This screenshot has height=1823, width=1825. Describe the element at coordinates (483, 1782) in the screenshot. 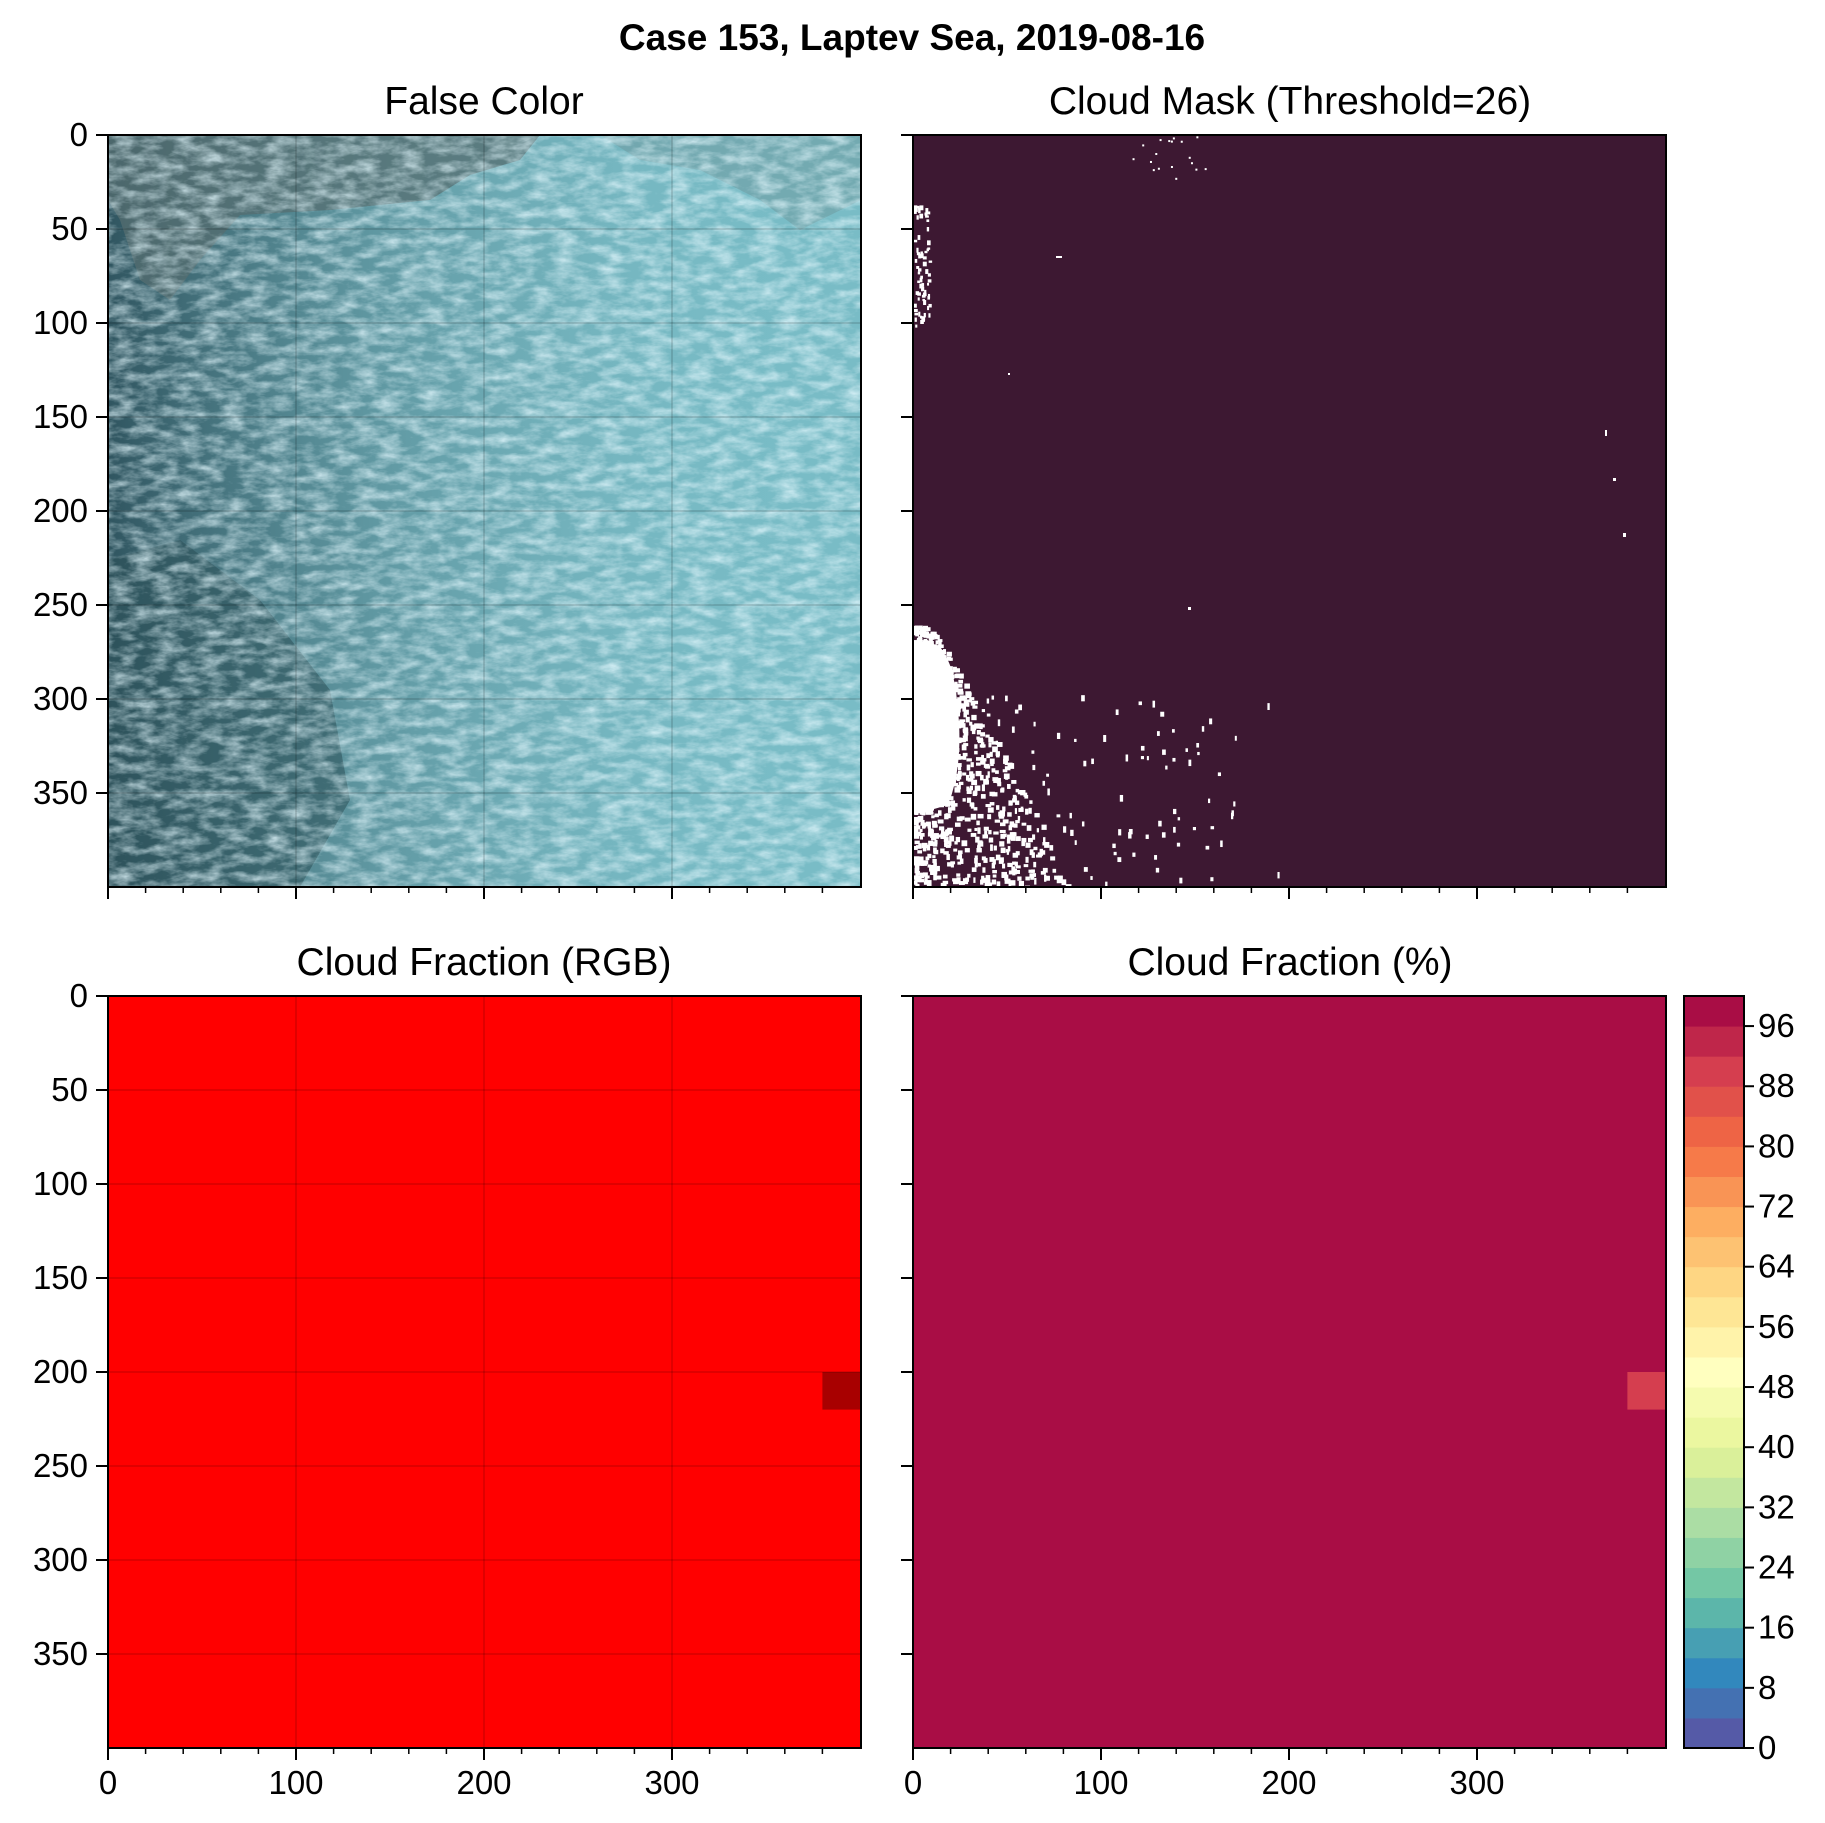

I see `x-tick-label: 200` at that location.